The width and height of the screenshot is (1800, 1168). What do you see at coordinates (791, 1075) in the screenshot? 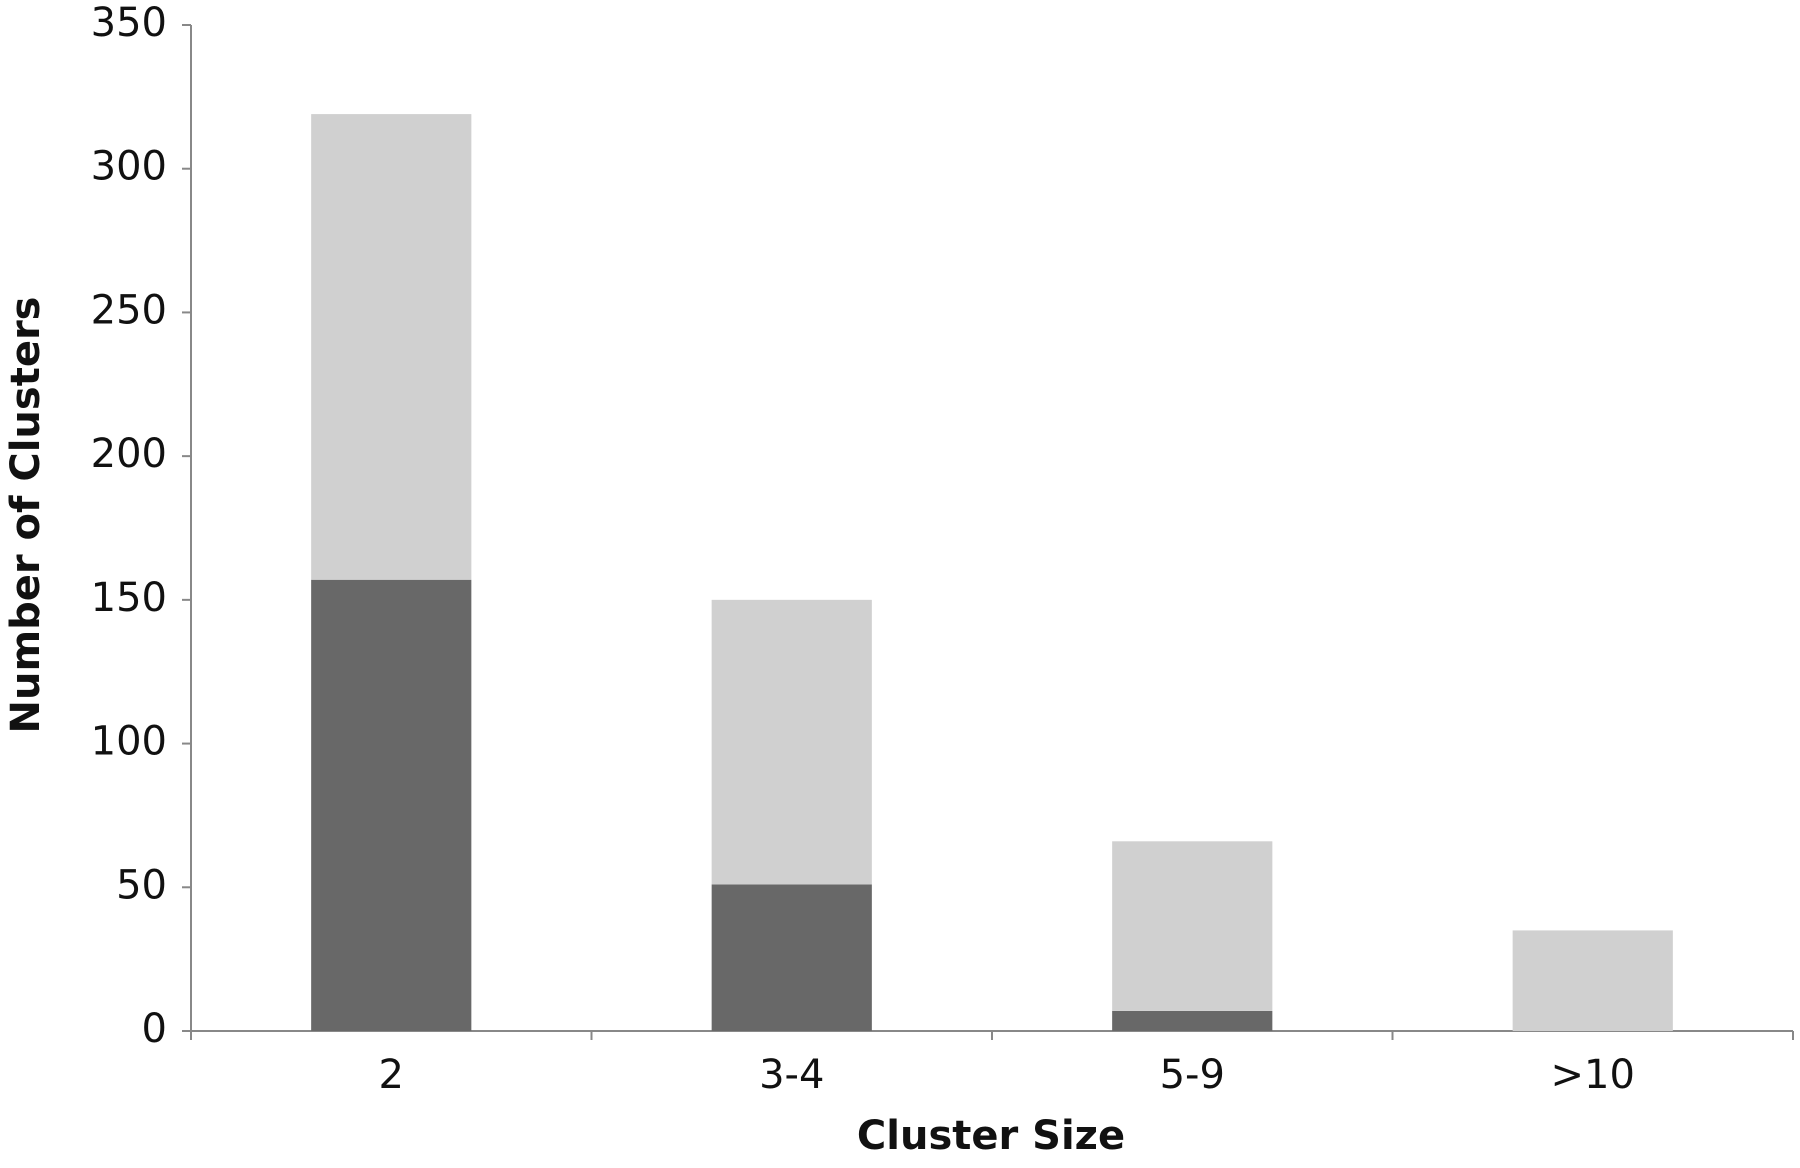
I see `x-tick-label: 3-4` at bounding box center [791, 1075].